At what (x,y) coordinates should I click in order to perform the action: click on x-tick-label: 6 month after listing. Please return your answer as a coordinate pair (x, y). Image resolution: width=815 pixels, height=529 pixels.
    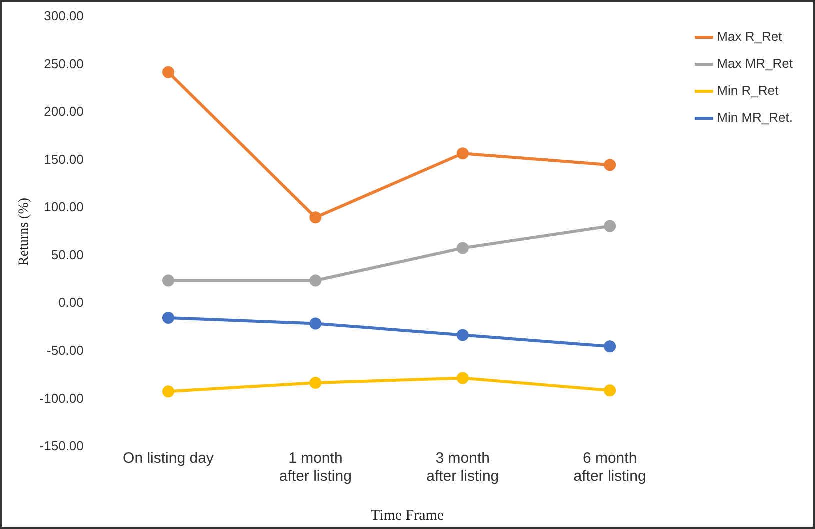
    Looking at the image, I should click on (610, 468).